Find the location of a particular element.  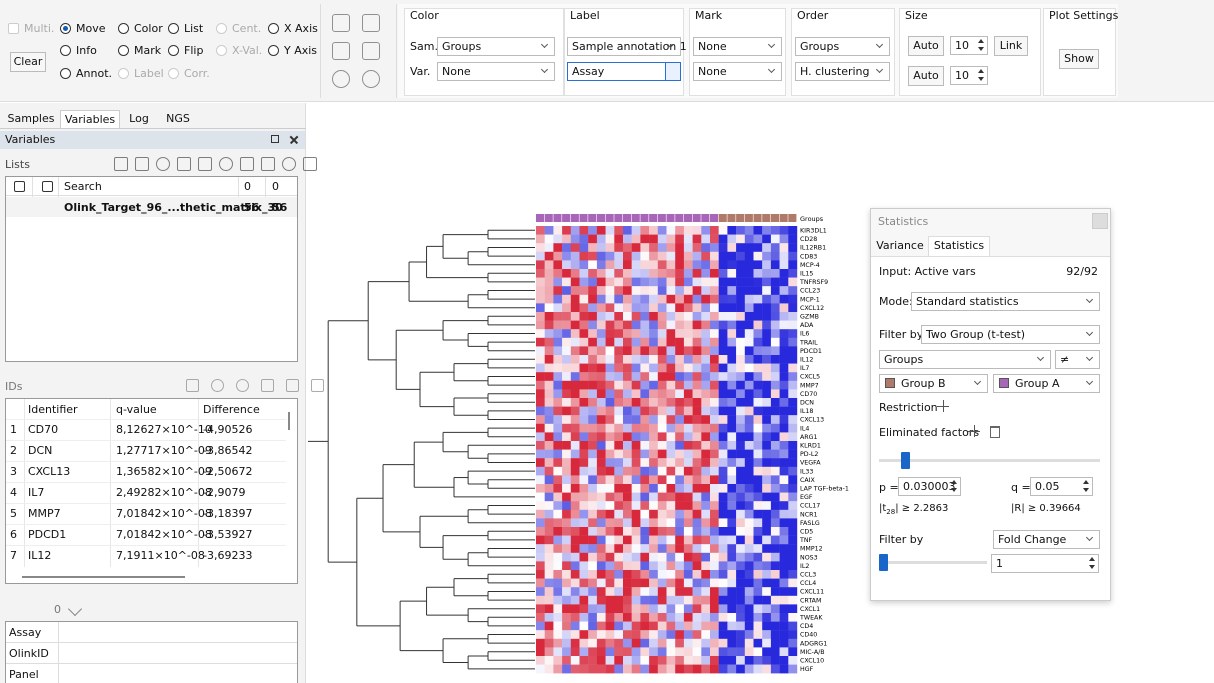

link-button: Link is located at coordinates (1011, 46).